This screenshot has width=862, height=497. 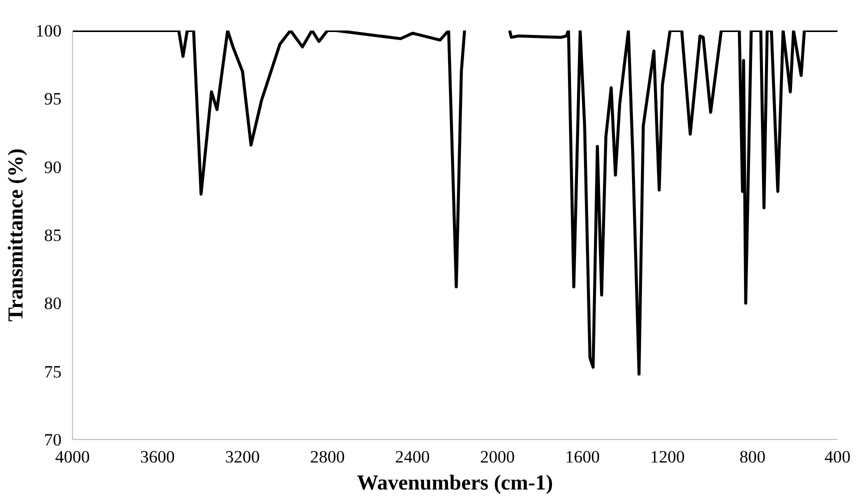 I want to click on x-tick-label: 1200, so click(x=667, y=457).